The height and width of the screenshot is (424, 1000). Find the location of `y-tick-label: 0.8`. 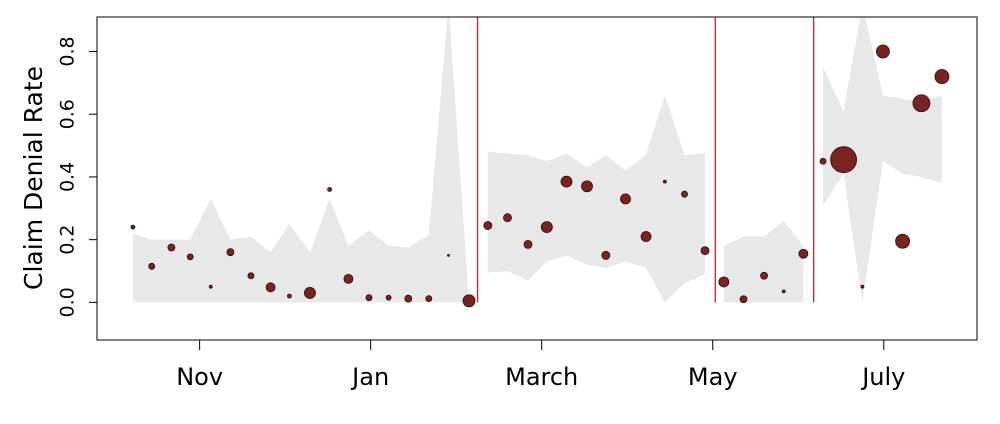

y-tick-label: 0.8 is located at coordinates (68, 51).